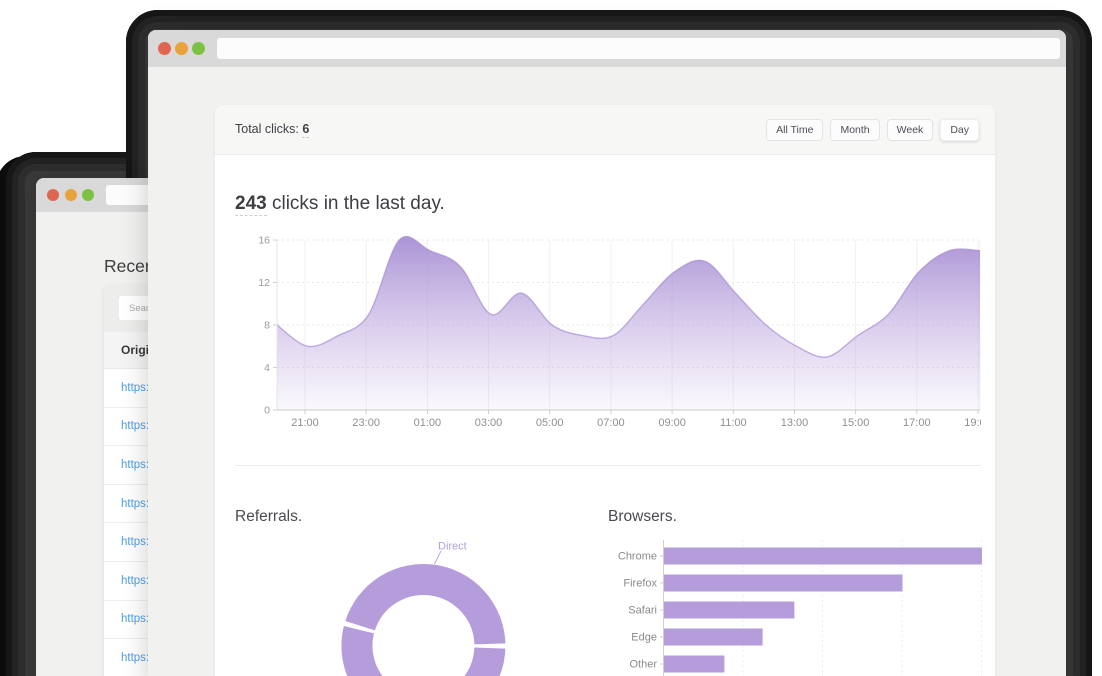 This screenshot has height=676, width=1102. What do you see at coordinates (917, 423) in the screenshot?
I see `svg-text: 17:00` at bounding box center [917, 423].